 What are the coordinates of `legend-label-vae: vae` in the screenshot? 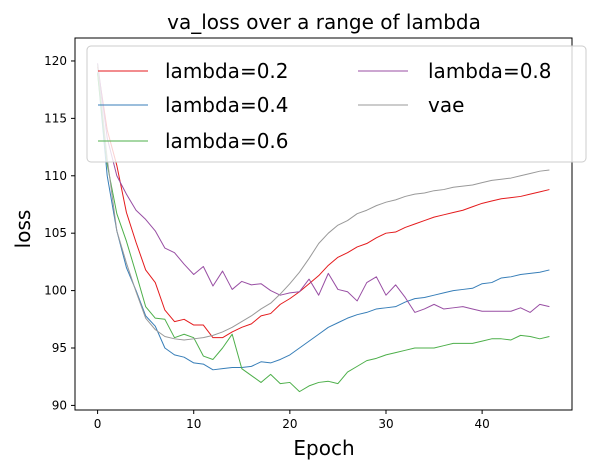 It's located at (446, 105).